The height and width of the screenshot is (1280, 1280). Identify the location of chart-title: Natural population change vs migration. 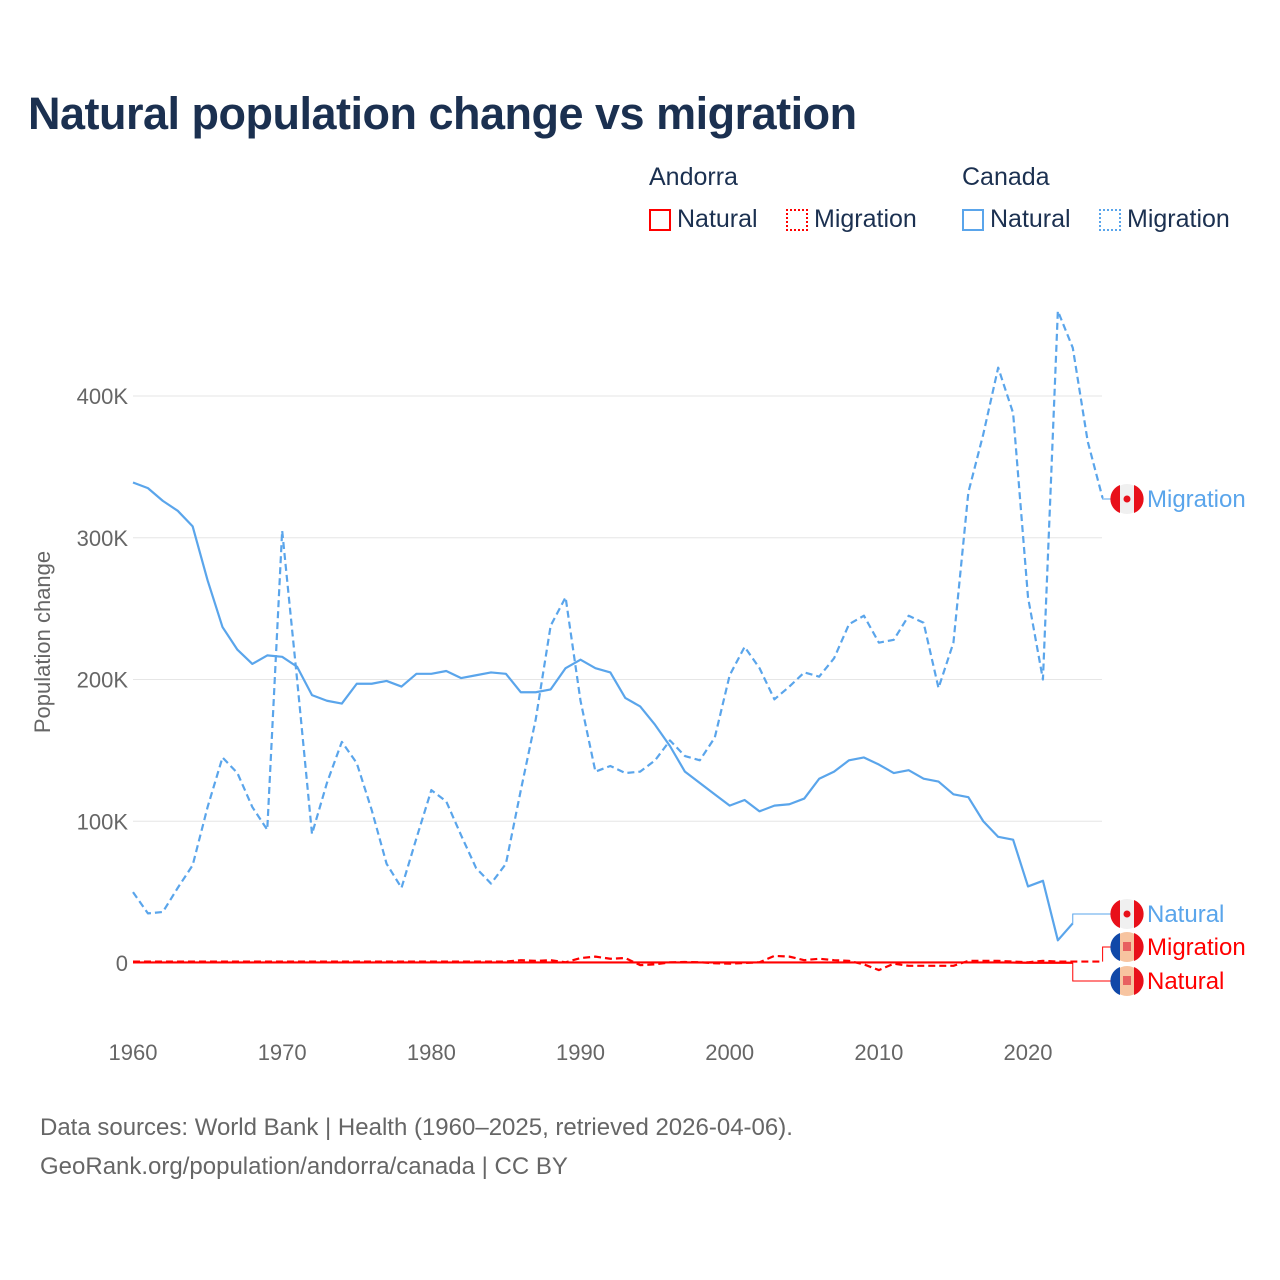
(442, 113).